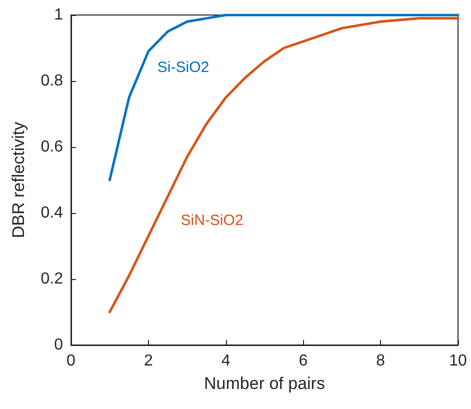 Image resolution: width=471 pixels, height=409 pixels. Describe the element at coordinates (18, 179) in the screenshot. I see `y-axis-title: DBR reflectivity` at that location.